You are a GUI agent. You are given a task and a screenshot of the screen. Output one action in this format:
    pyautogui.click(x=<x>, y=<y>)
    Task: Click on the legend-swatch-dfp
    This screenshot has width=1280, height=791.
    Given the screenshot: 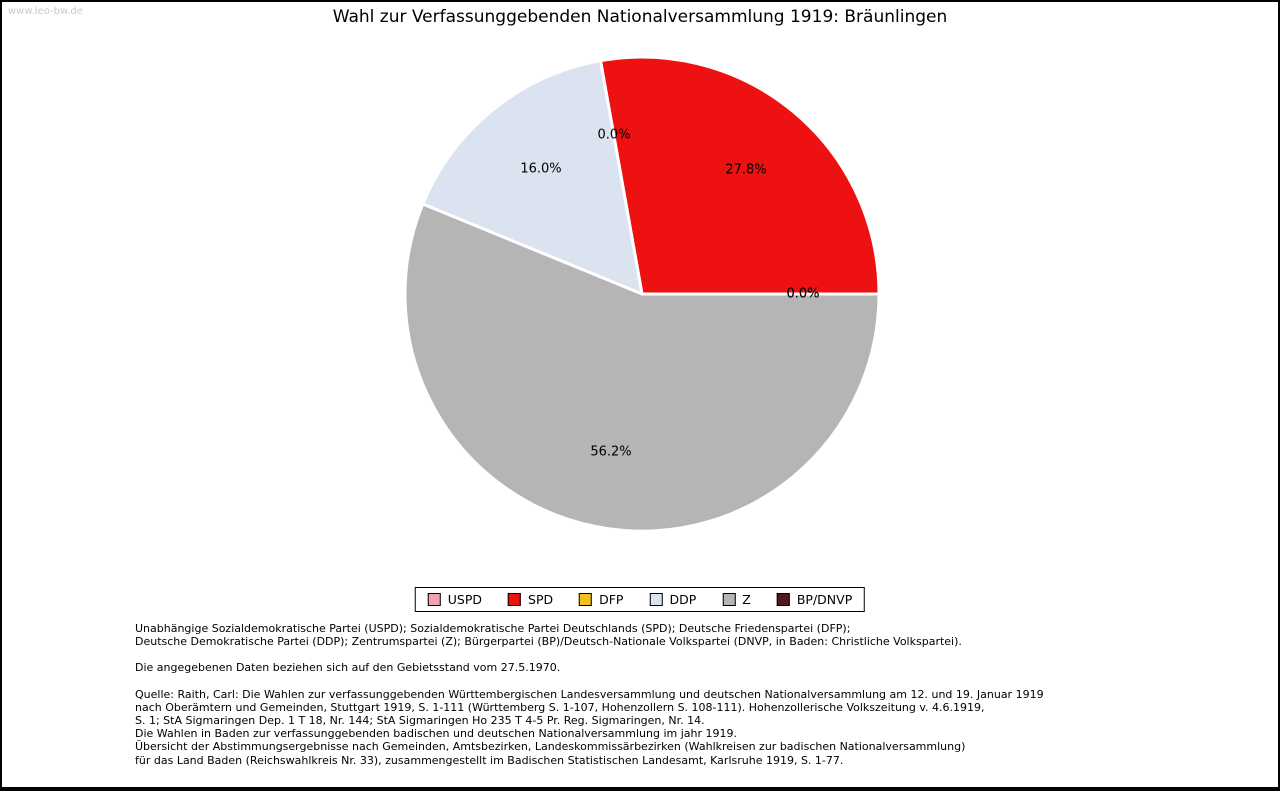 What is the action you would take?
    pyautogui.click(x=586, y=599)
    